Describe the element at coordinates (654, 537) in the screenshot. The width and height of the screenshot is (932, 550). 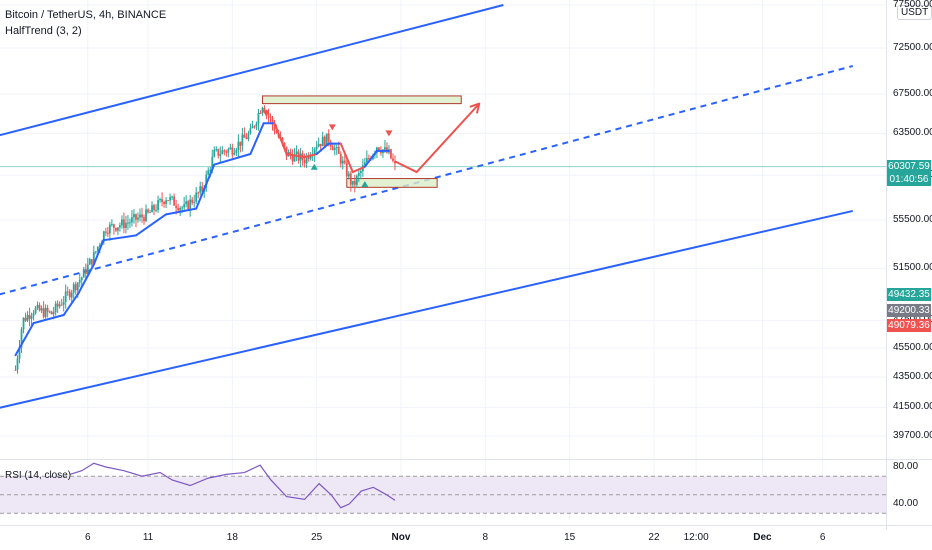
I see `time-tick-label: 22` at that location.